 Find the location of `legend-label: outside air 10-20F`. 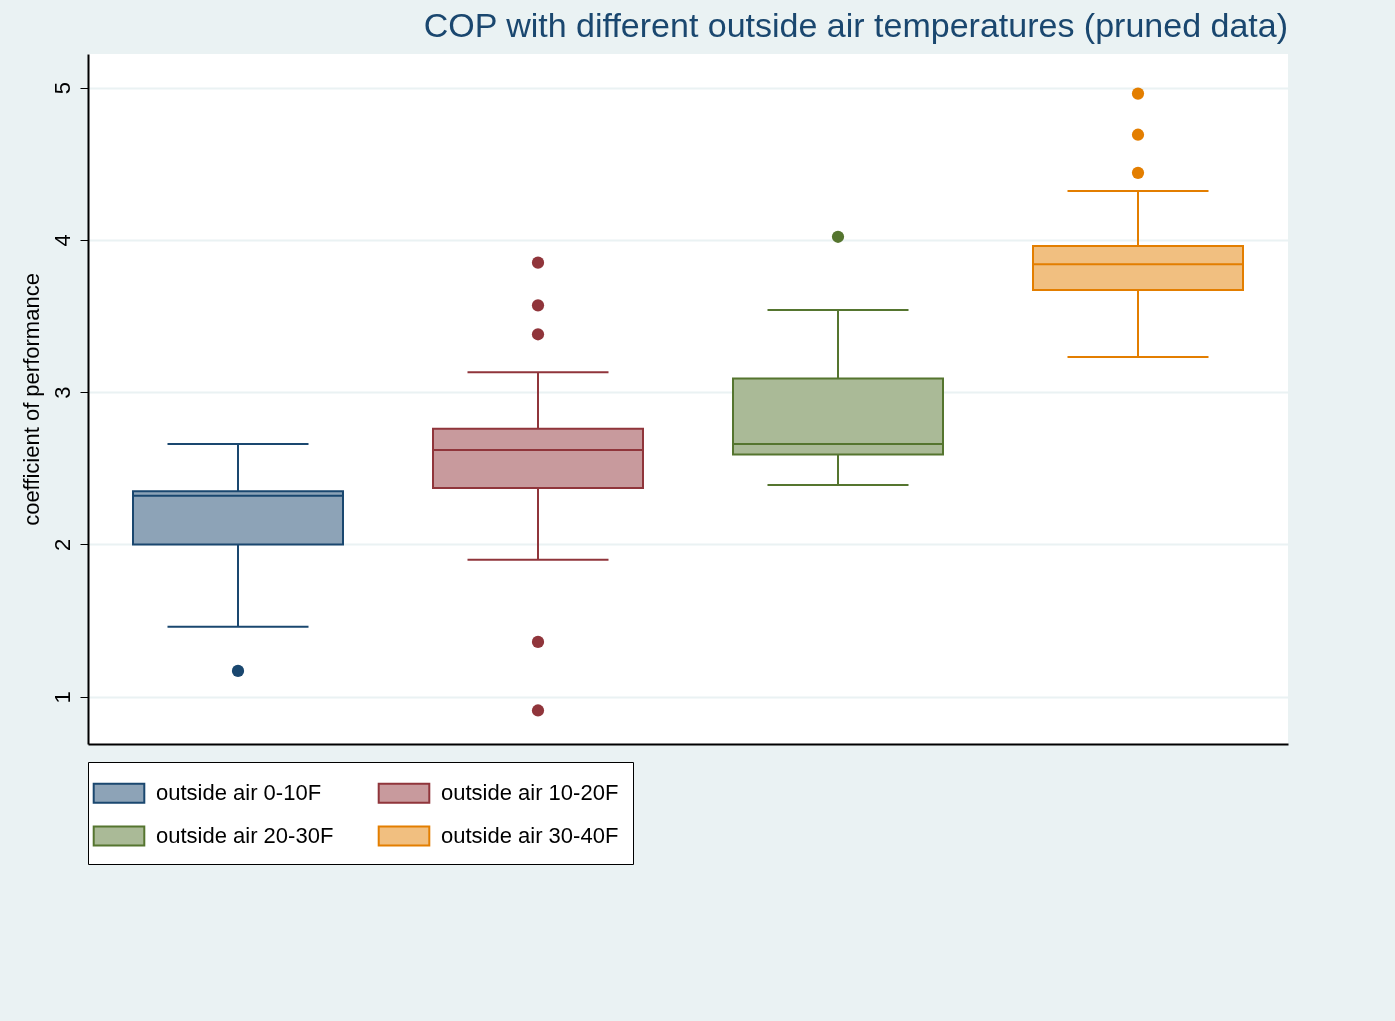

legend-label: outside air 10-20F is located at coordinates (530, 793).